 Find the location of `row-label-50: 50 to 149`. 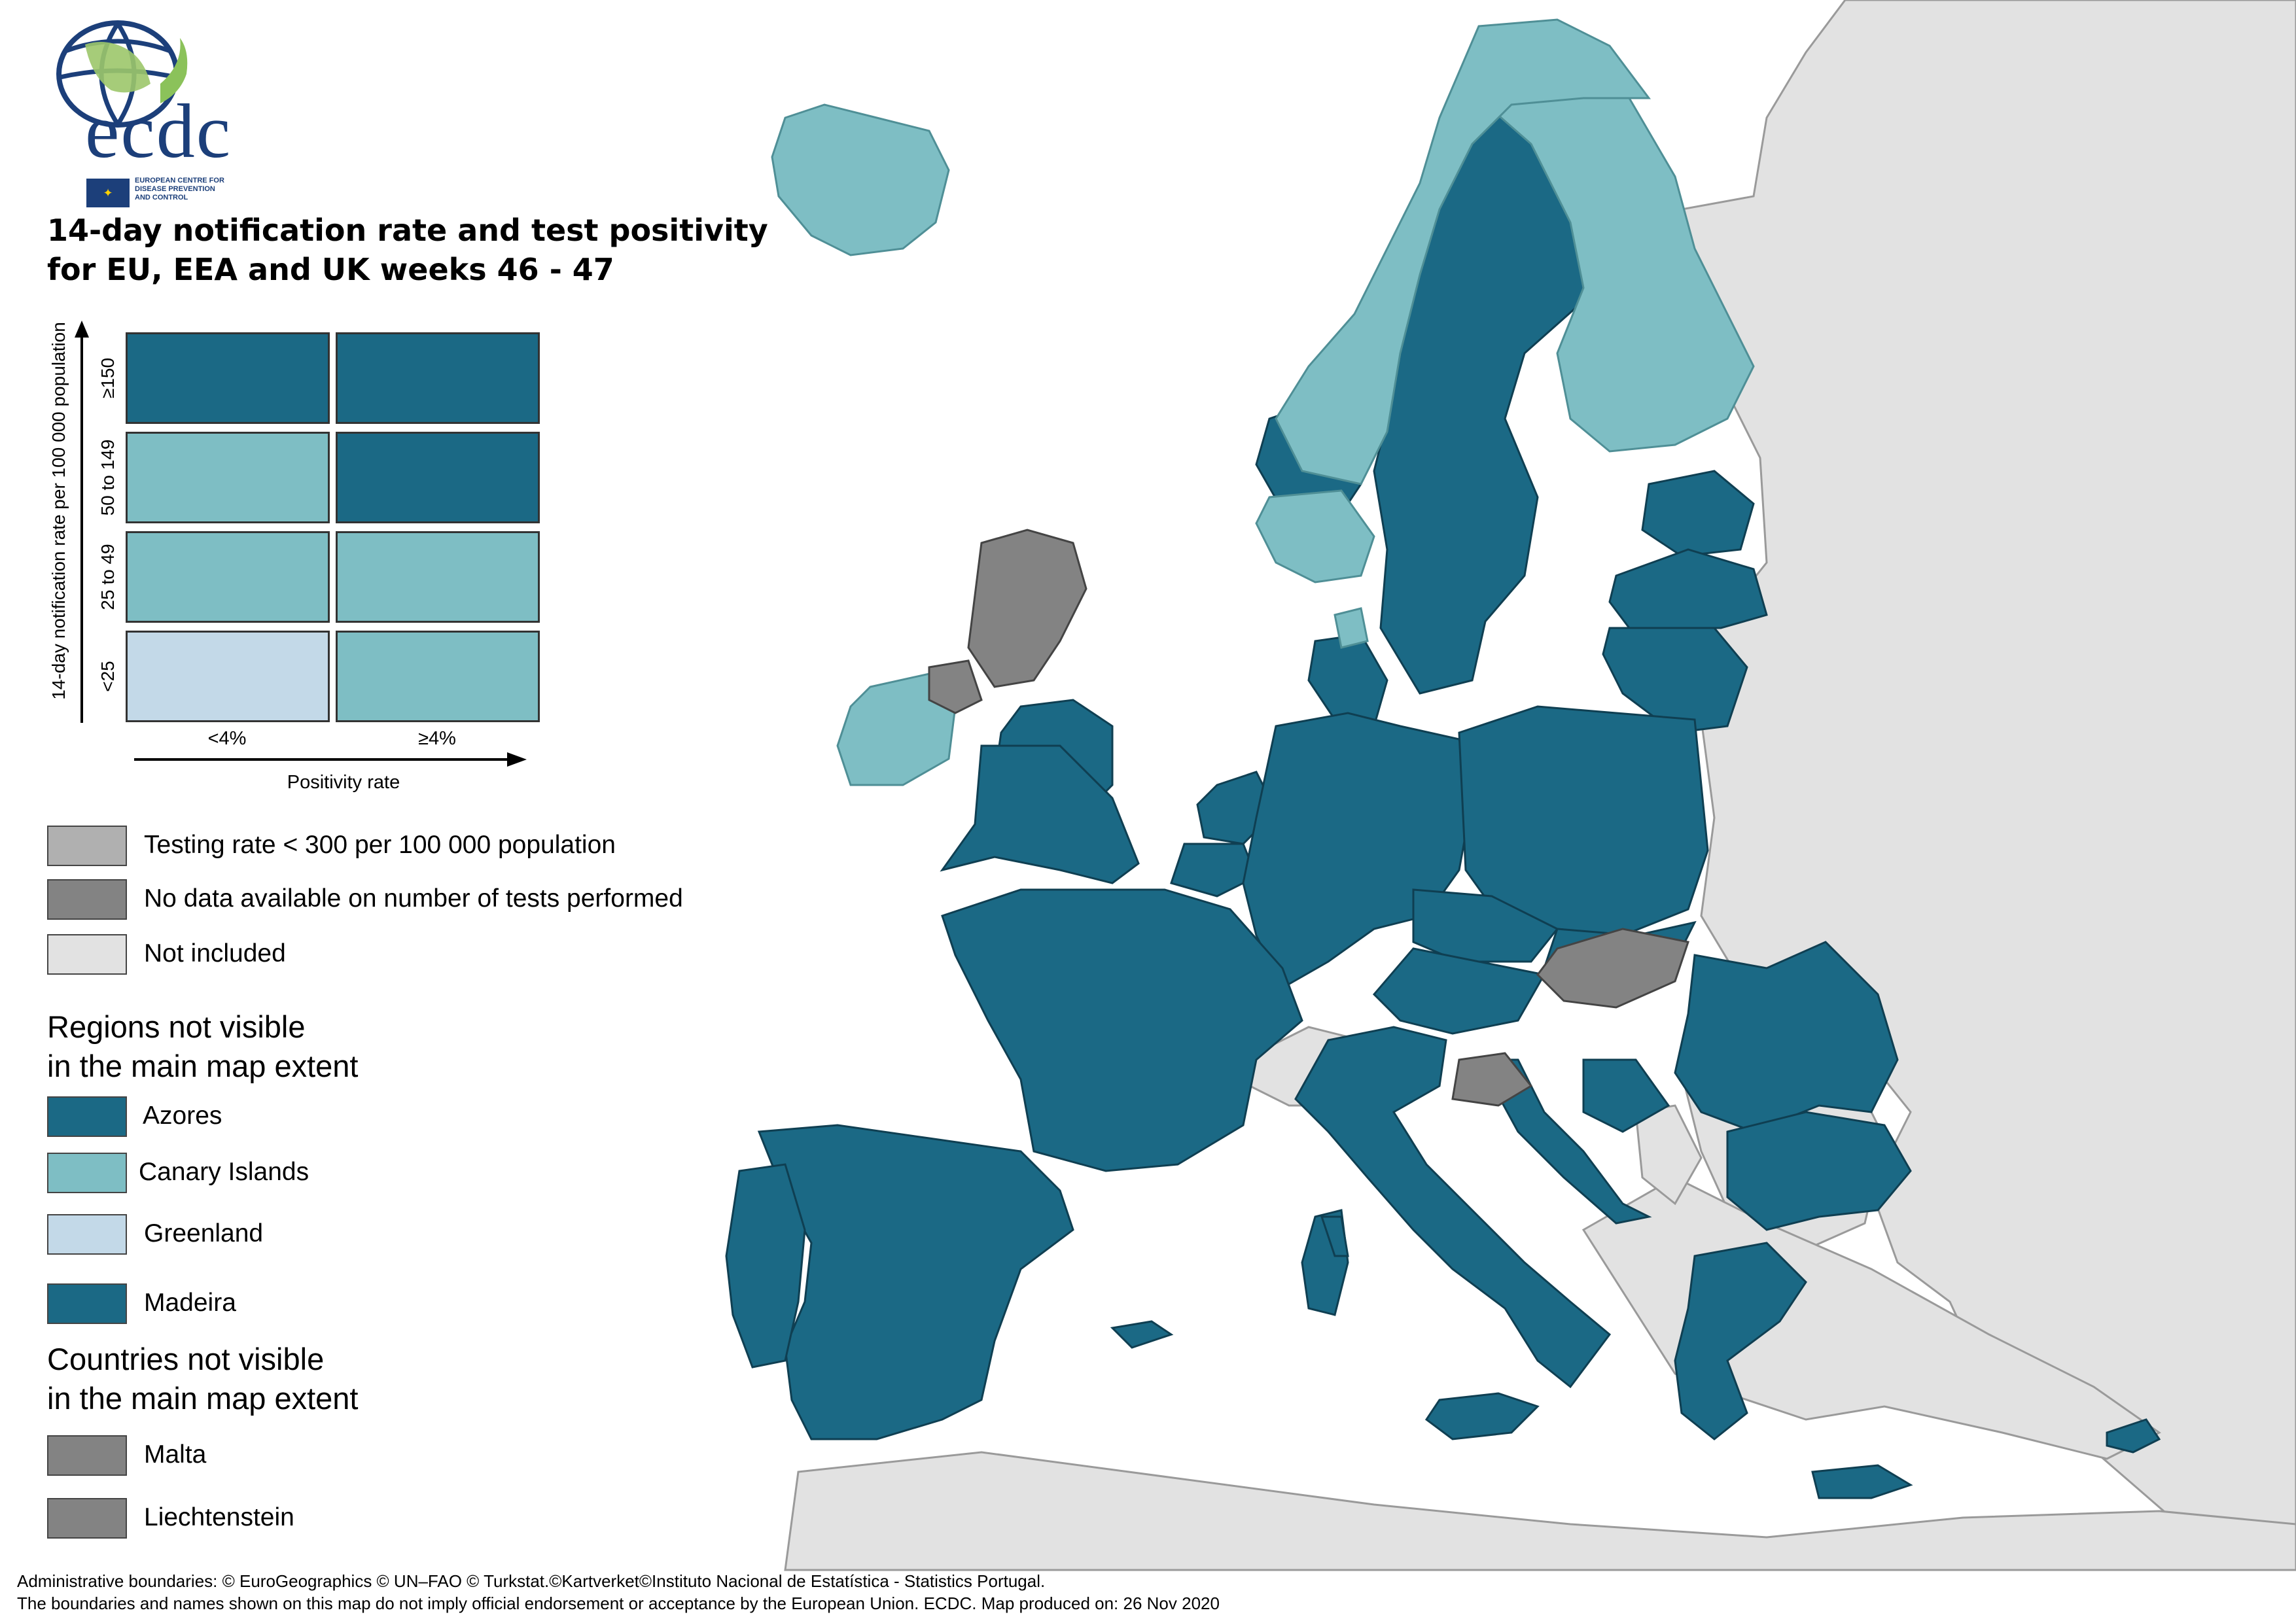

row-label-50: 50 to 149 is located at coordinates (108, 477).